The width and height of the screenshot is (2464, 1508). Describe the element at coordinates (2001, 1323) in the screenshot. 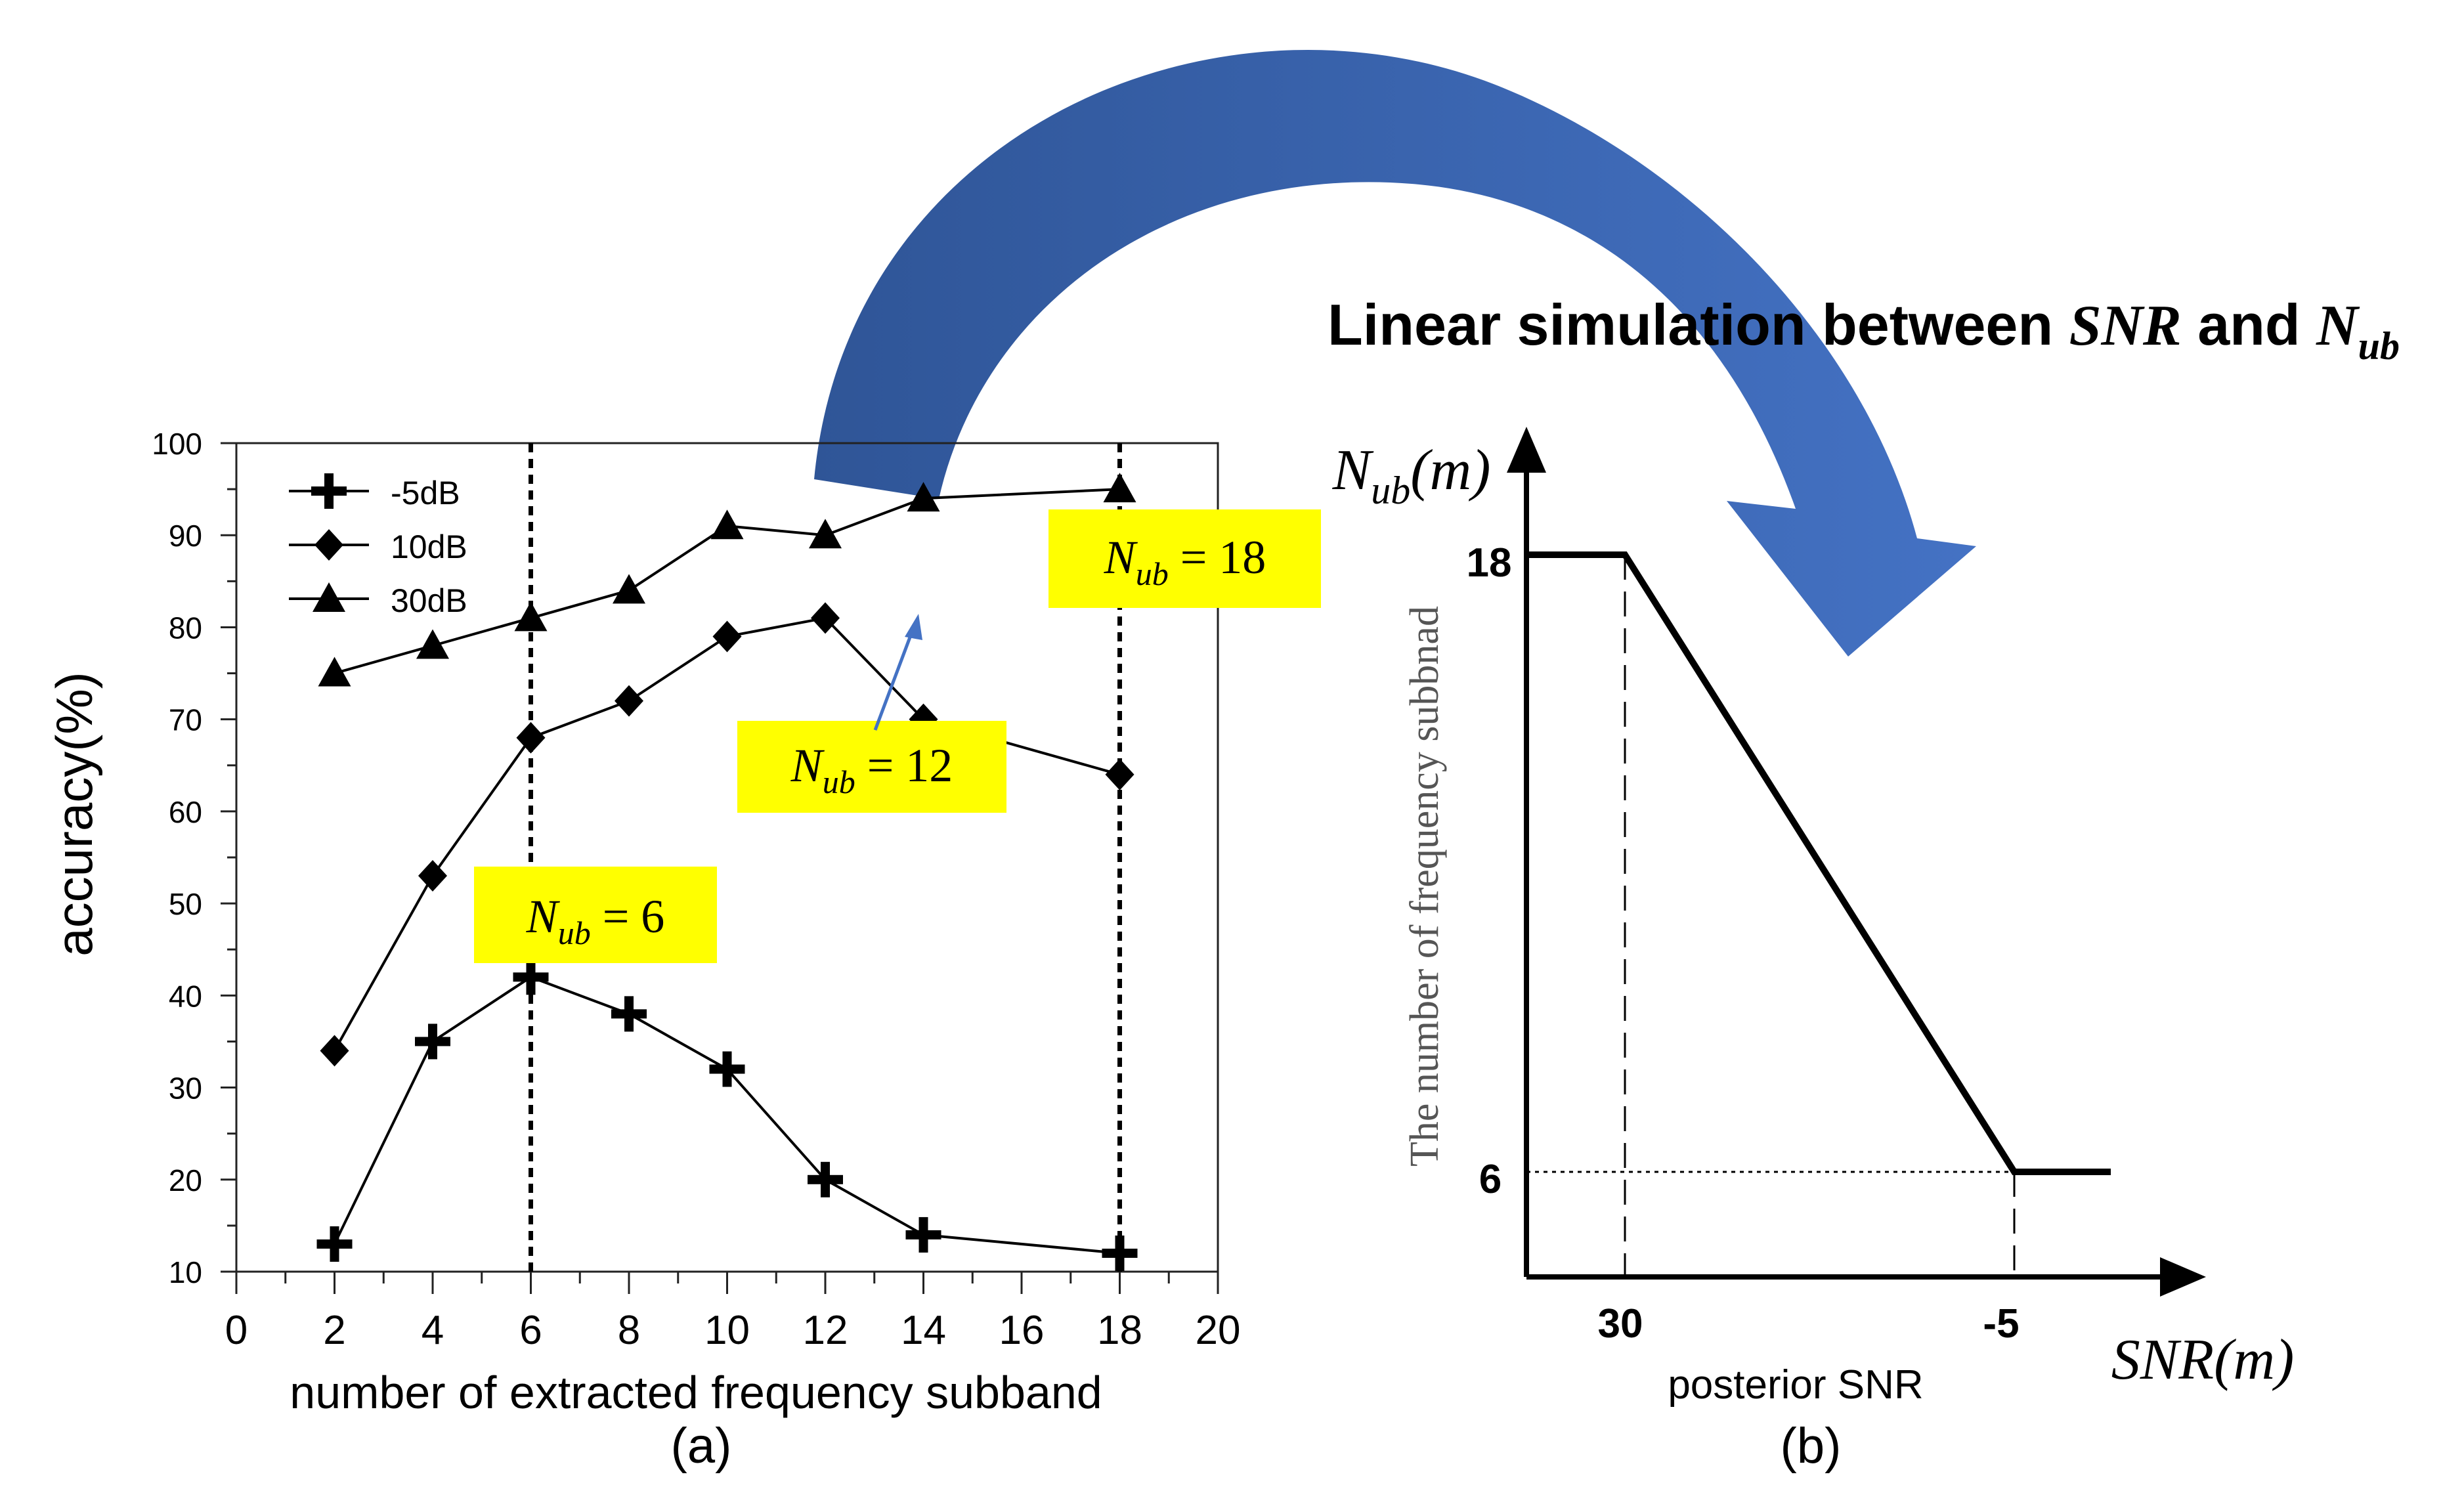

I see `x-tick-minus5: -5` at that location.